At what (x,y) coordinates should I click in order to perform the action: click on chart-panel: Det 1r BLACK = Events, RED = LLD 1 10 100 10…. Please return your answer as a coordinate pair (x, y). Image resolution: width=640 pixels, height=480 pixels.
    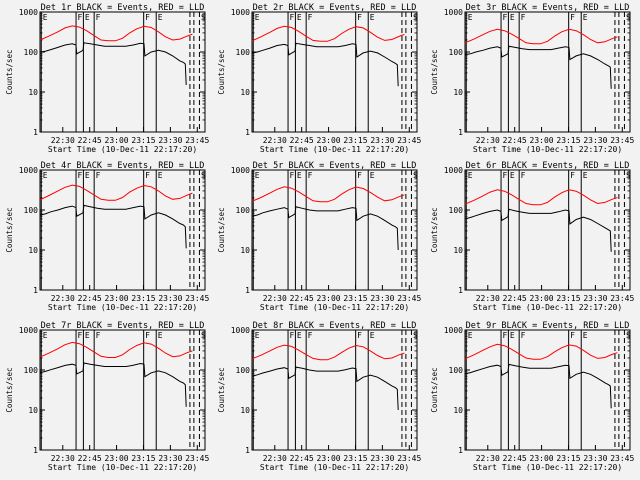
    Looking at the image, I should click on (107, 78).